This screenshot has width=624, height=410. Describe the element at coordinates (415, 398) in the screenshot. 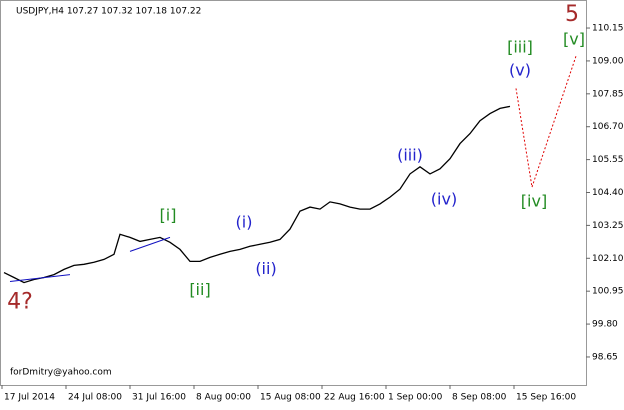

I see `x-tick-label: 1 Sep 00:00` at that location.